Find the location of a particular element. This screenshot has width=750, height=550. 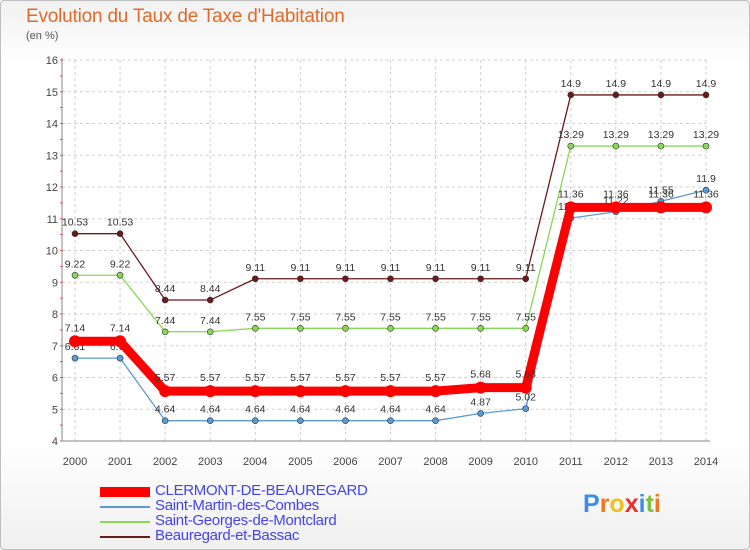

x-tick-label: 2002 is located at coordinates (165, 462).